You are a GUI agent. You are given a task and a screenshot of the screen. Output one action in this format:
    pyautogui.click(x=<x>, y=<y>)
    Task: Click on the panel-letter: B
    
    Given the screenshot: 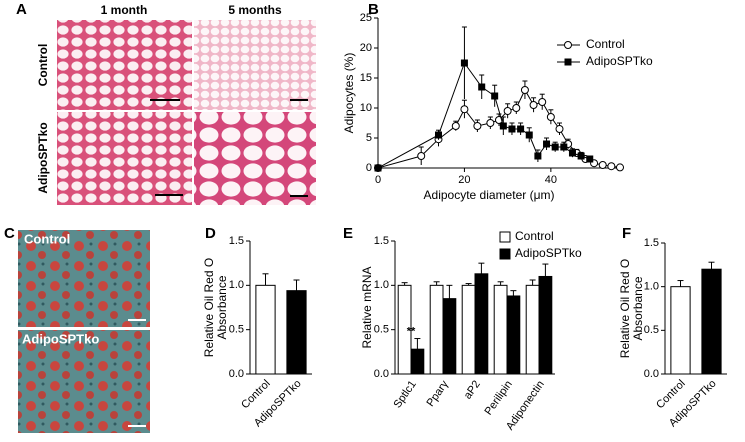 What is the action you would take?
    pyautogui.click(x=373, y=9)
    